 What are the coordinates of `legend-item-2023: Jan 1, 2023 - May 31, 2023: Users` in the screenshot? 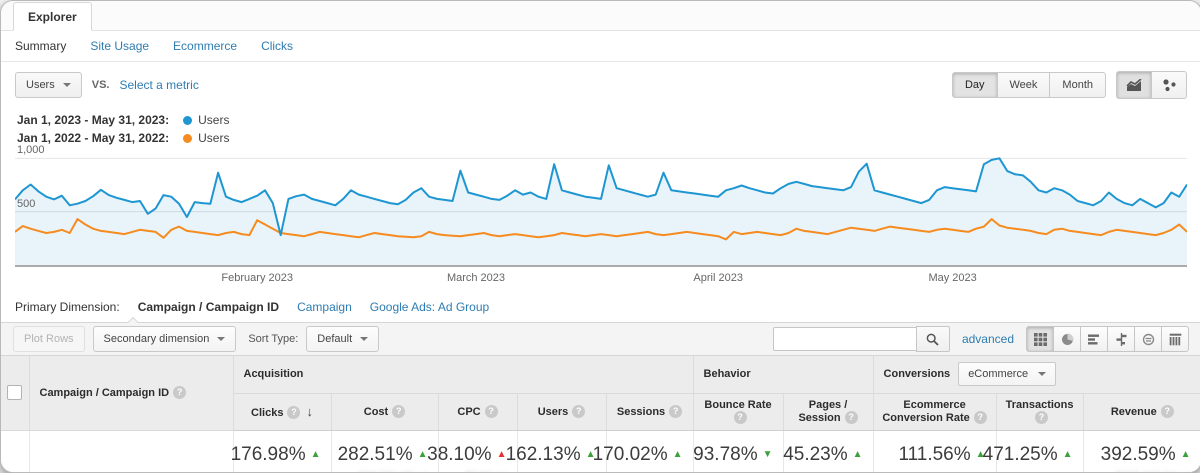 It's located at (601, 120).